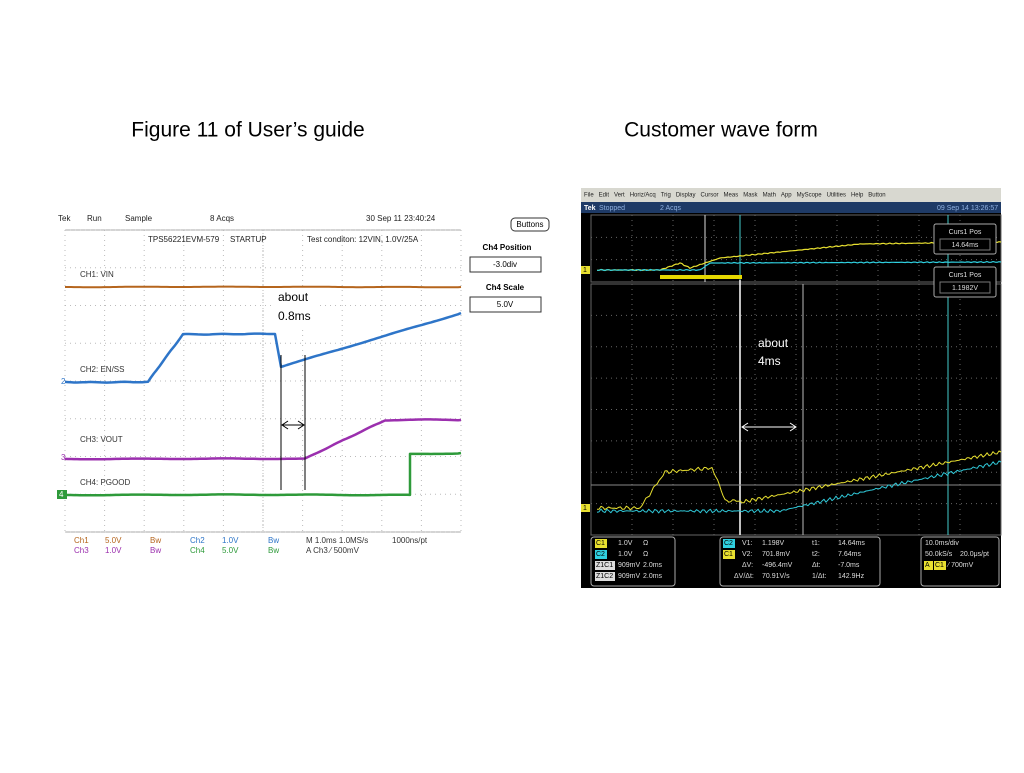 Image resolution: width=1024 pixels, height=773 pixels. I want to click on trace-marker: 2, so click(63, 381).